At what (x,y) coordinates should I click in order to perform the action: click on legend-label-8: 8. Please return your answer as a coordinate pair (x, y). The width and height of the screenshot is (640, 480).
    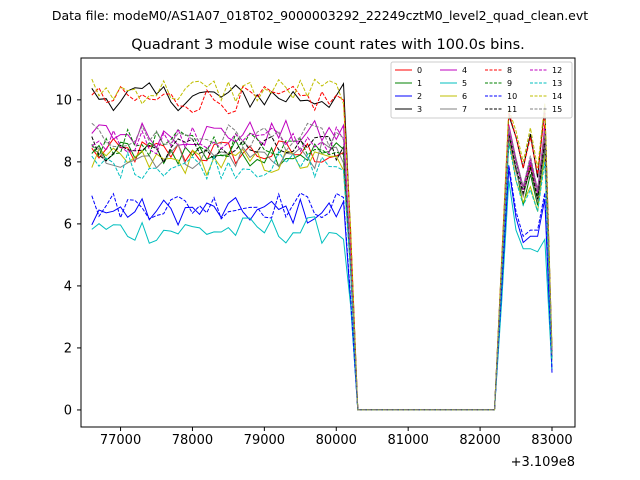
    Looking at the image, I should click on (509, 70).